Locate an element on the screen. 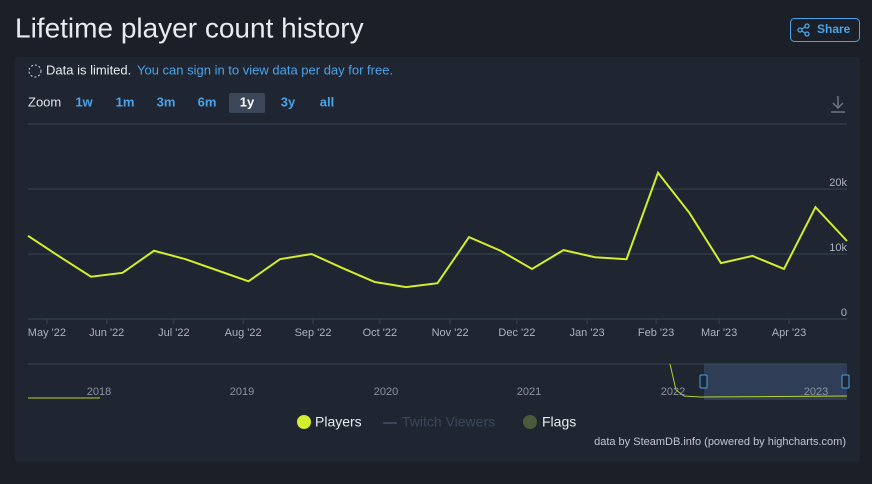  navigator-label: 2019 is located at coordinates (242, 392).